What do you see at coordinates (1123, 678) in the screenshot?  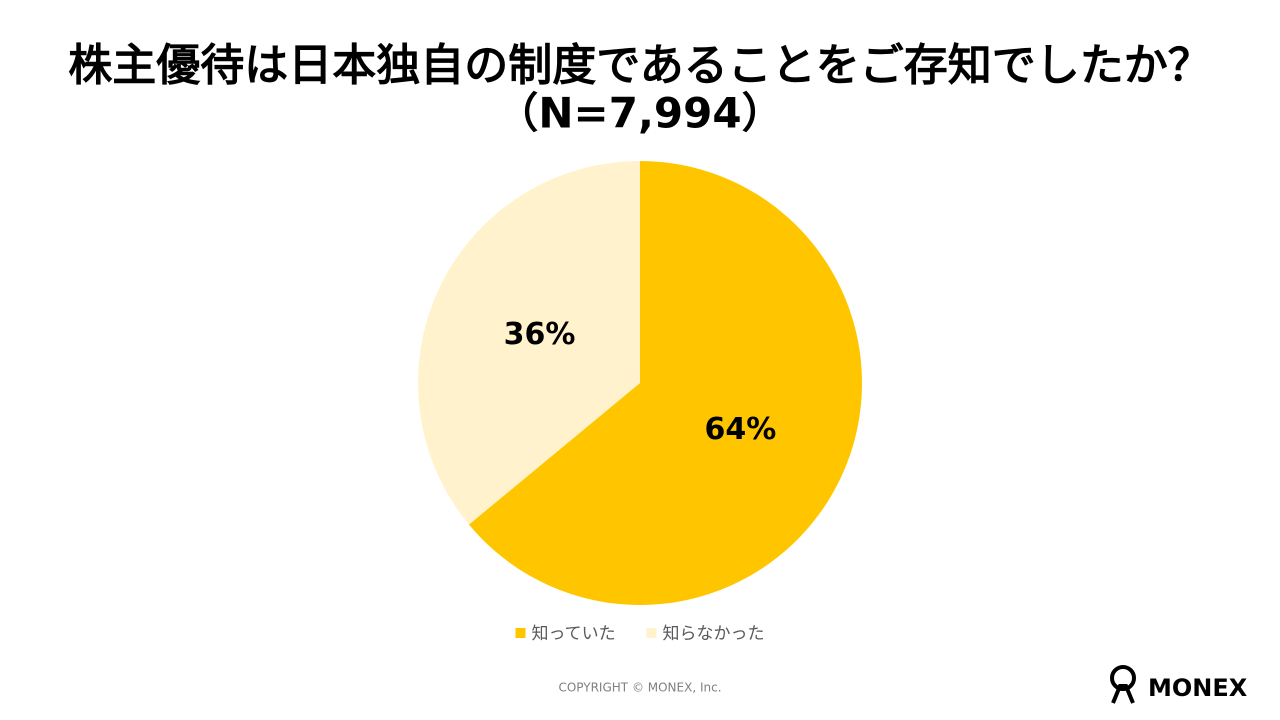 I see `logo-icon` at bounding box center [1123, 678].